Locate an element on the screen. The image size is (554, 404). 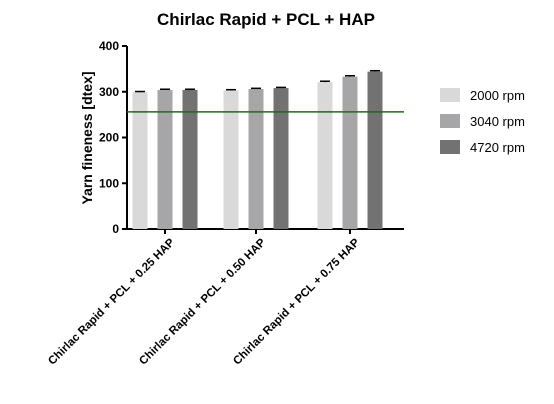
legend-label: 4720 rpm is located at coordinates (497, 147).